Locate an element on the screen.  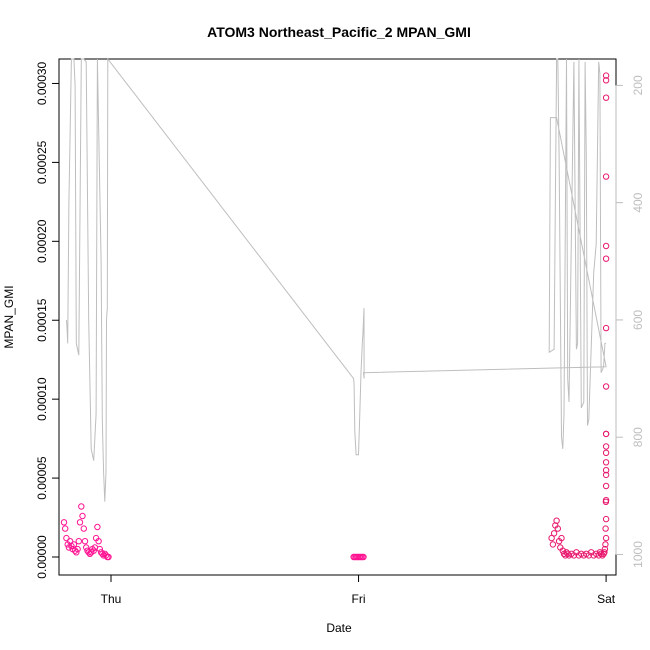
y2-tick-label: 400 is located at coordinates (638, 202).